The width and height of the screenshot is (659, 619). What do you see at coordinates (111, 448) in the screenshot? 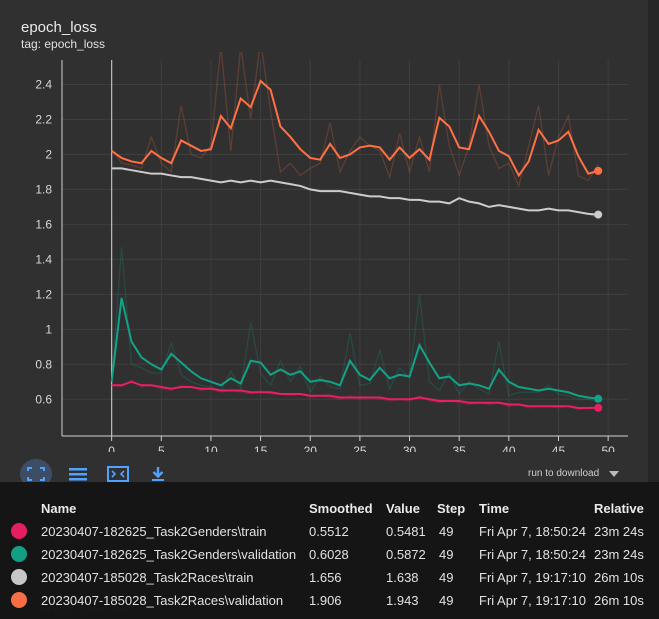
I see `x-tick-label: 0` at bounding box center [111, 448].